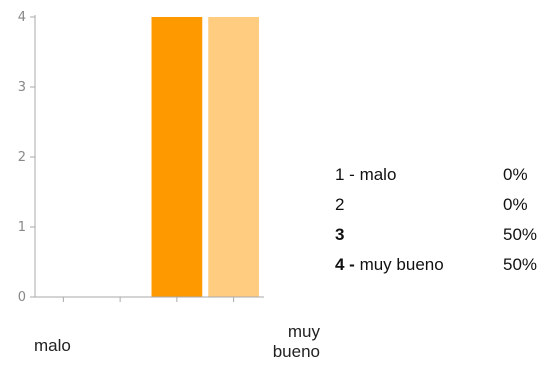 This screenshot has width=559, height=367. What do you see at coordinates (22, 87) in the screenshot?
I see `y-tick-label-3: 3` at bounding box center [22, 87].